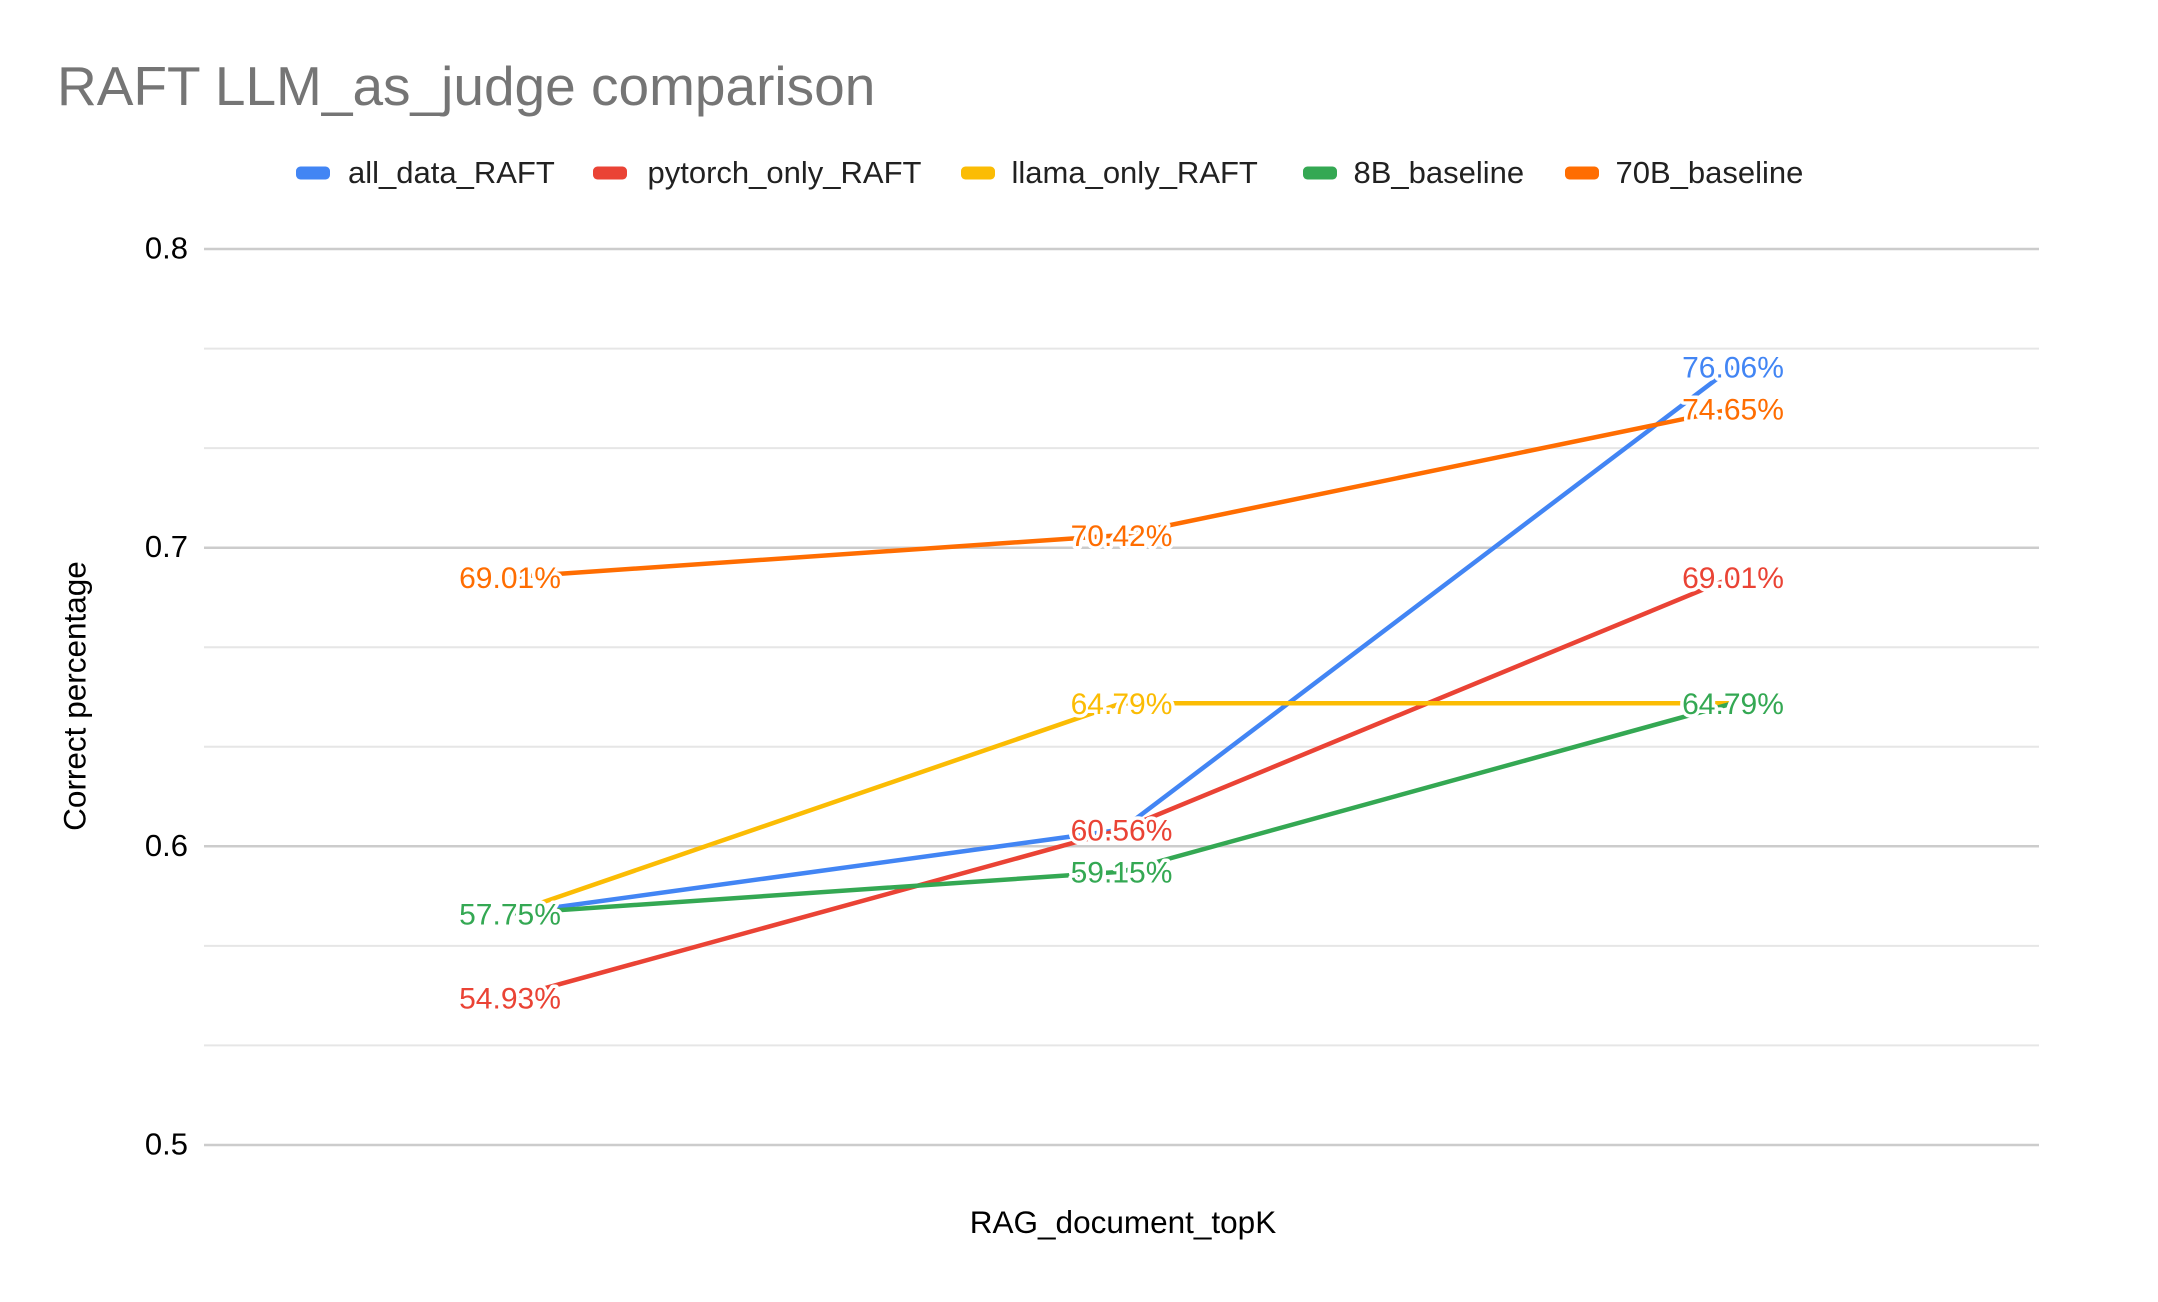 This screenshot has height=1302, width=2158. Describe the element at coordinates (166, 845) in the screenshot. I see `svg-text: 0.6` at that location.